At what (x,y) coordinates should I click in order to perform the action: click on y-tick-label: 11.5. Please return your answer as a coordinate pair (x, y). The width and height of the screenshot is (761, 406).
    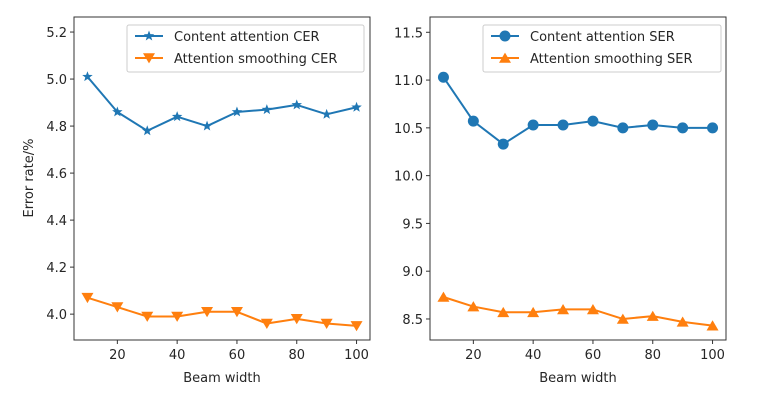
    Looking at the image, I should click on (408, 33).